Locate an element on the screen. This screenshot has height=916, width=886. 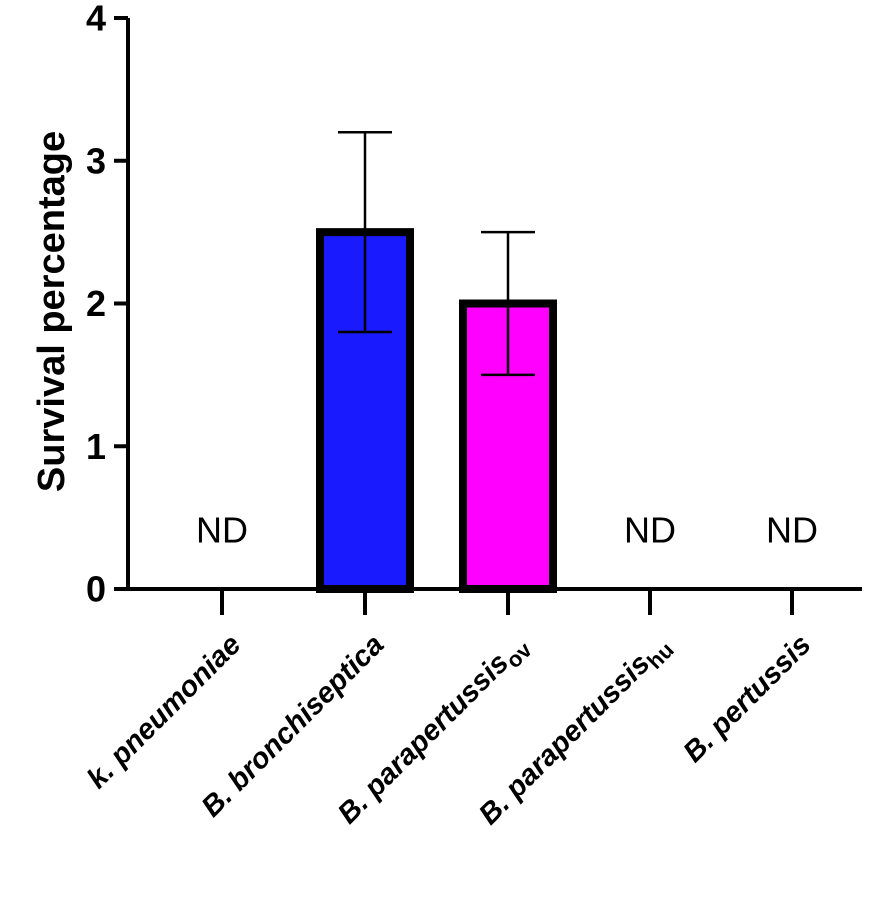
y-tick-label-4: 4 is located at coordinates (96, 19).